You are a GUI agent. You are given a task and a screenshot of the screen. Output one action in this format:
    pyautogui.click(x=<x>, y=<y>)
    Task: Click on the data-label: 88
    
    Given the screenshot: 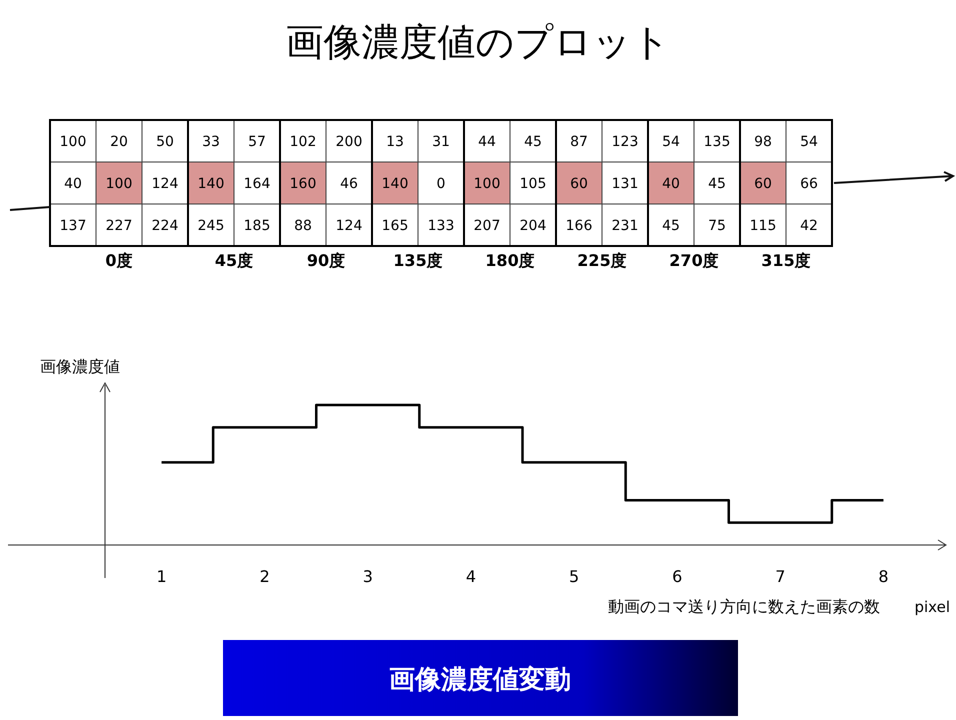 What is the action you would take?
    pyautogui.click(x=303, y=226)
    